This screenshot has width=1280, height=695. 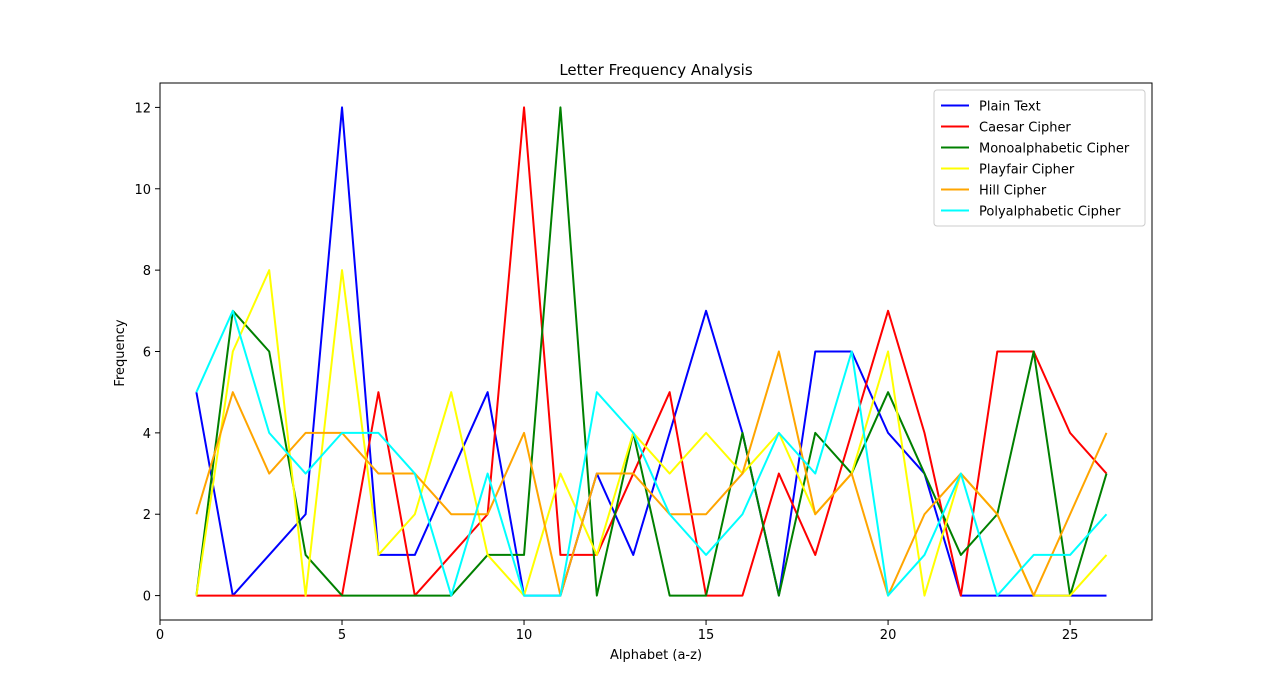 I want to click on y-tick-label: 0, so click(x=147, y=597).